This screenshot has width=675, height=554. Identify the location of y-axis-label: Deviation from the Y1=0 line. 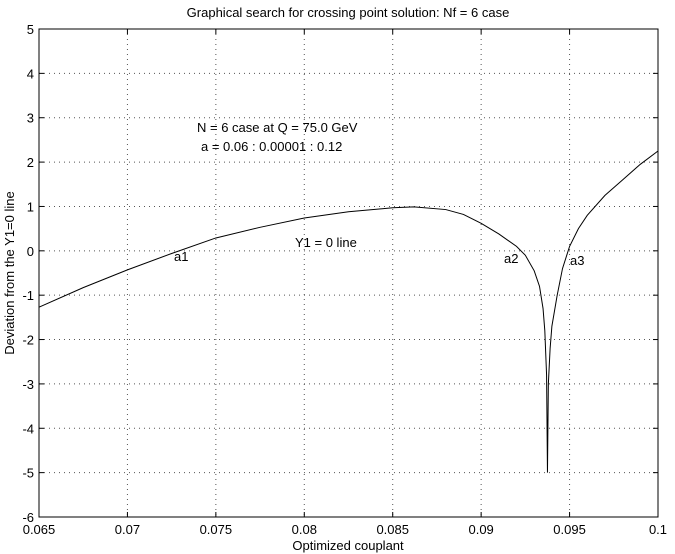
(9, 272).